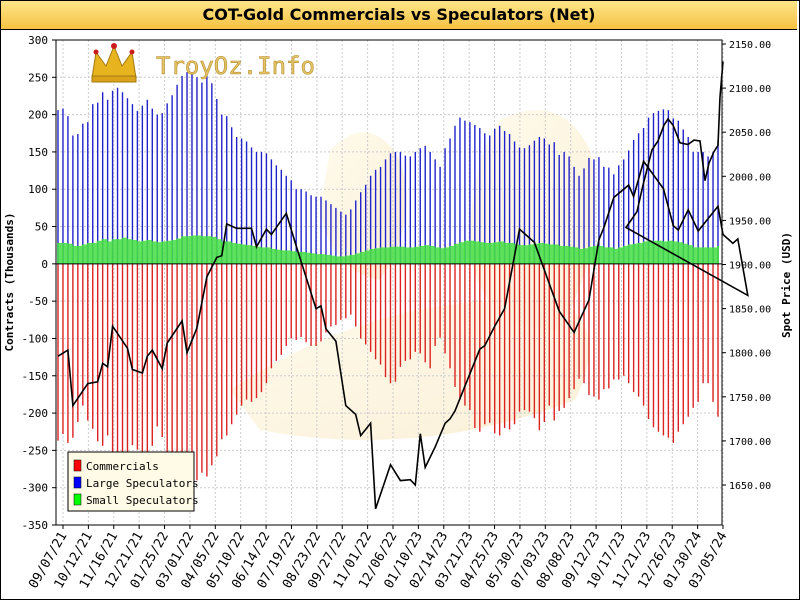 The image size is (800, 600). Describe the element at coordinates (142, 483) in the screenshot. I see `legend-label: Large Speculators` at that location.